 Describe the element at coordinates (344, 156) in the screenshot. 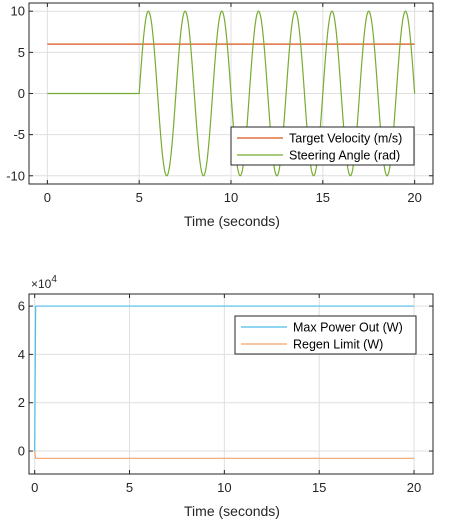

I see `legend-entry-2: Steering Angle (rad)` at that location.